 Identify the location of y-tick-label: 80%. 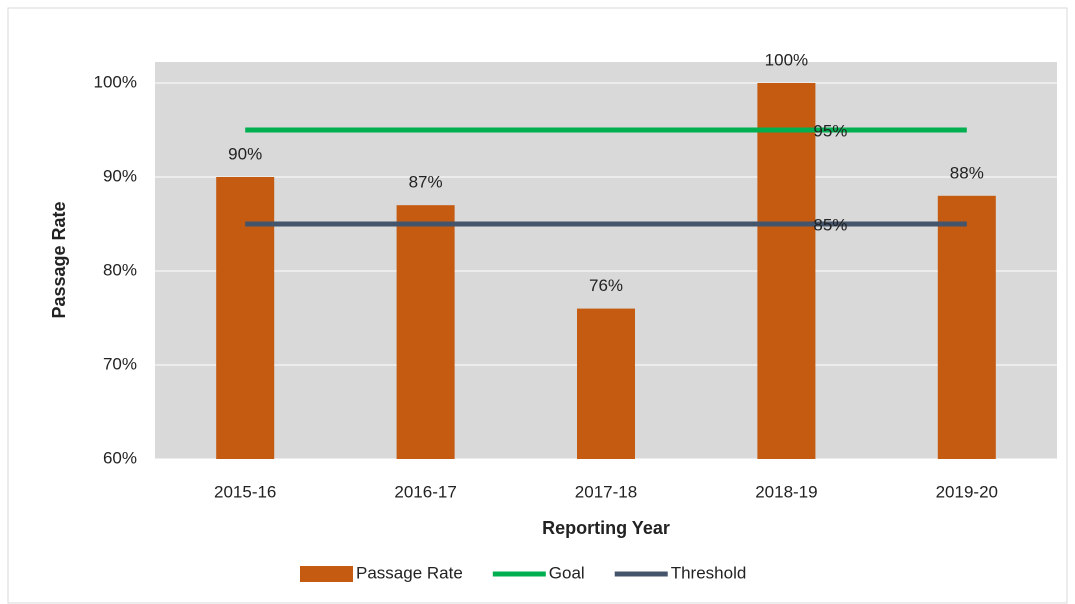
(120, 269).